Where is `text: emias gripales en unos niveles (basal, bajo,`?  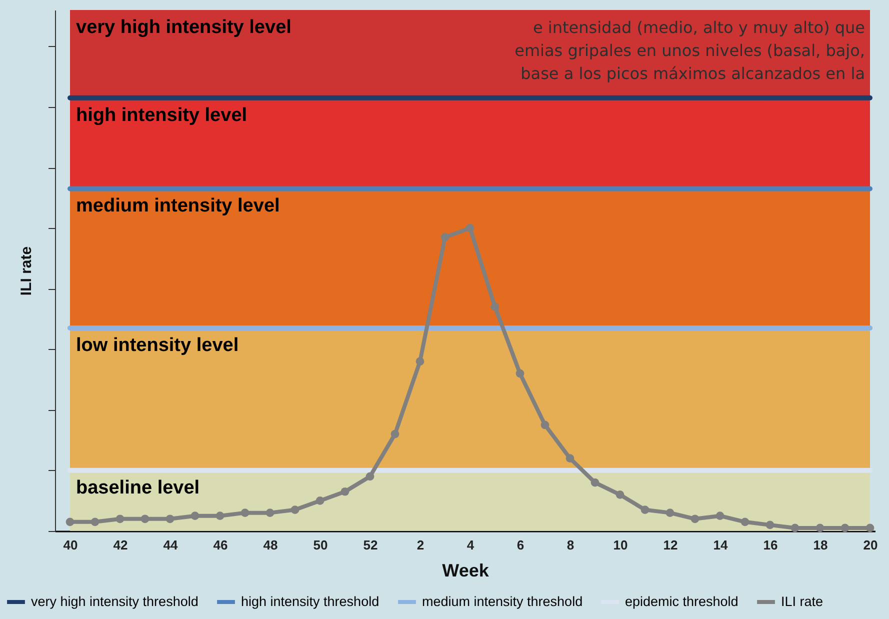
text: emias gripales en unos niveles (basal, bajo, is located at coordinates (689, 50).